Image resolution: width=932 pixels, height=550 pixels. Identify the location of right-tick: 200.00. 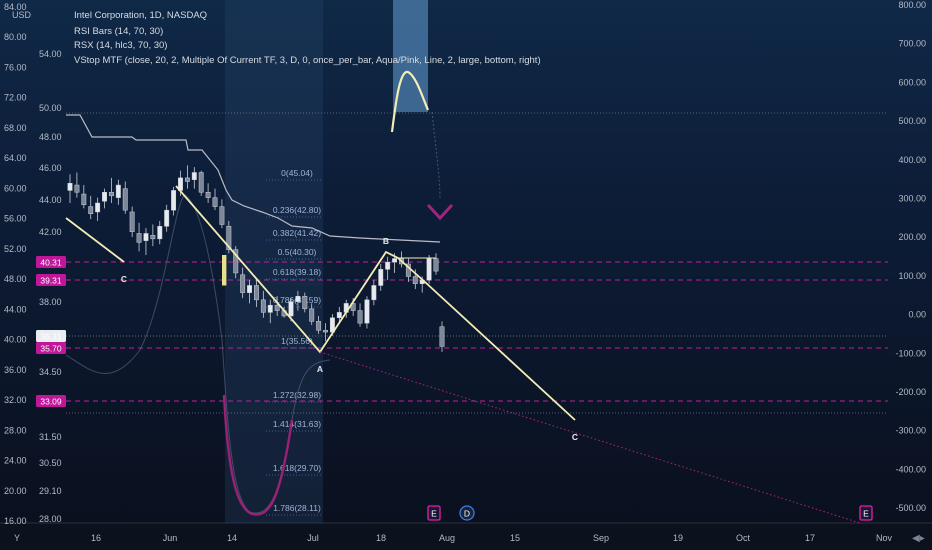
(912, 237).